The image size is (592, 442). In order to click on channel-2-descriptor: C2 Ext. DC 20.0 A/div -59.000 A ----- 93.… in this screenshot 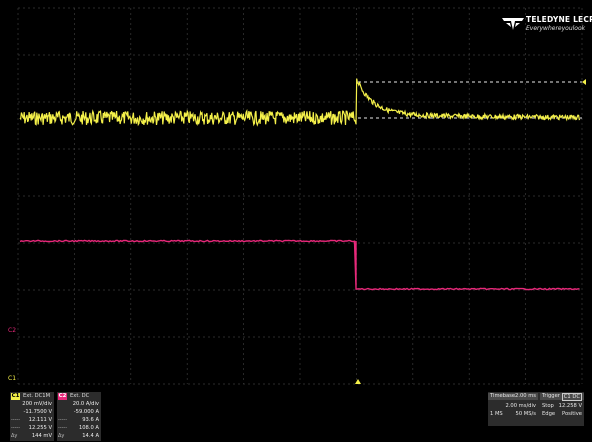, I will do `click(79, 416)`.